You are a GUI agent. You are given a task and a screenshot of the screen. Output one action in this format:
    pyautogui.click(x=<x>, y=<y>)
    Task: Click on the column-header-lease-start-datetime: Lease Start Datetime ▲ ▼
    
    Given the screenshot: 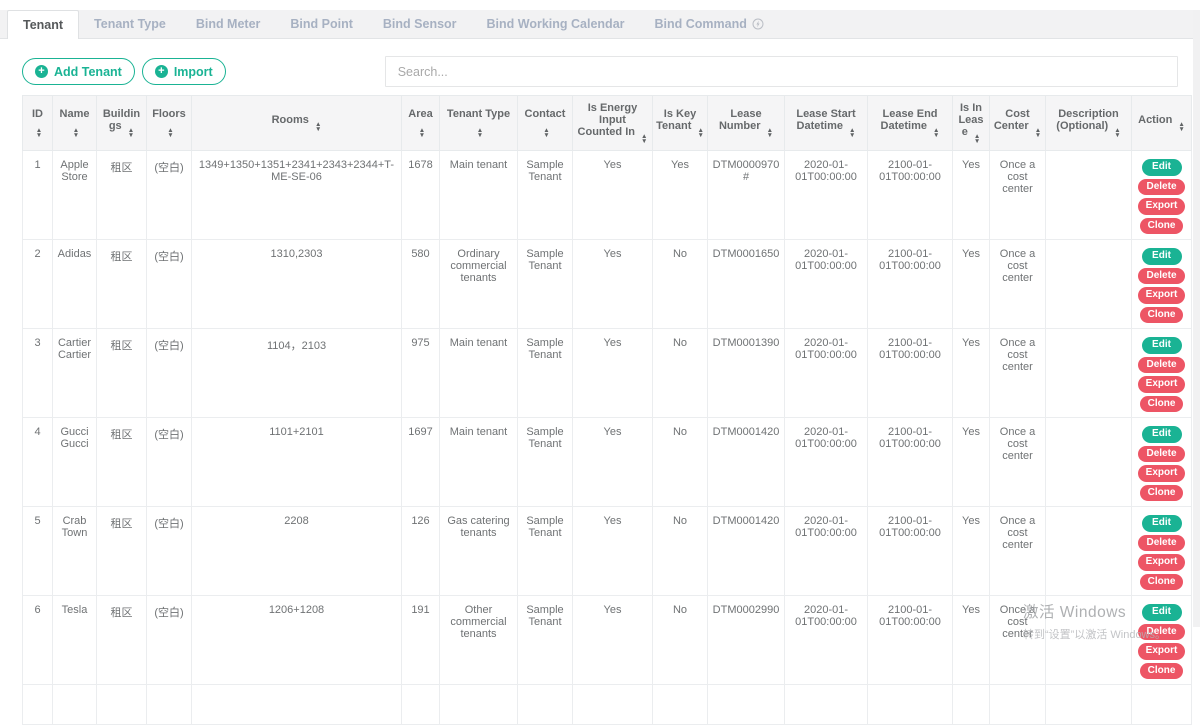 What is the action you would take?
    pyautogui.click(x=826, y=123)
    